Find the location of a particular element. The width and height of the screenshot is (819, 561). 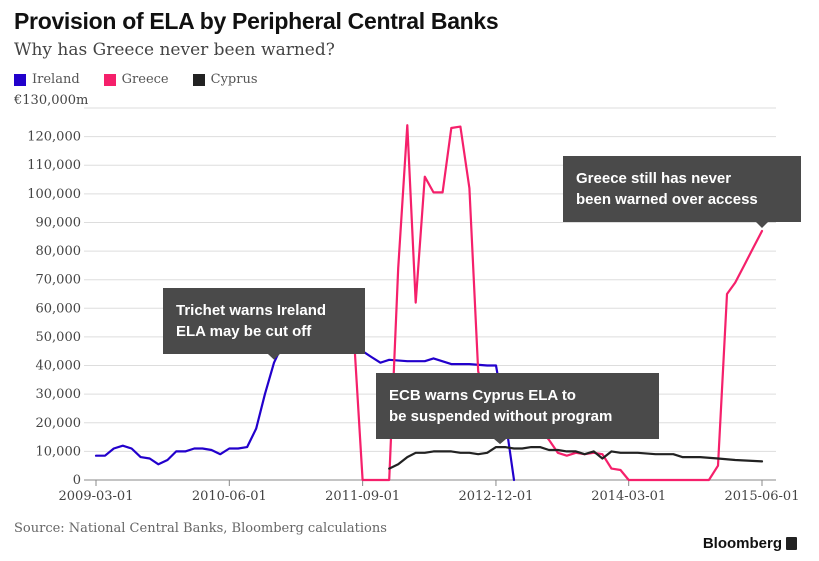

y-tick-label: 40,000 is located at coordinates (59, 366).